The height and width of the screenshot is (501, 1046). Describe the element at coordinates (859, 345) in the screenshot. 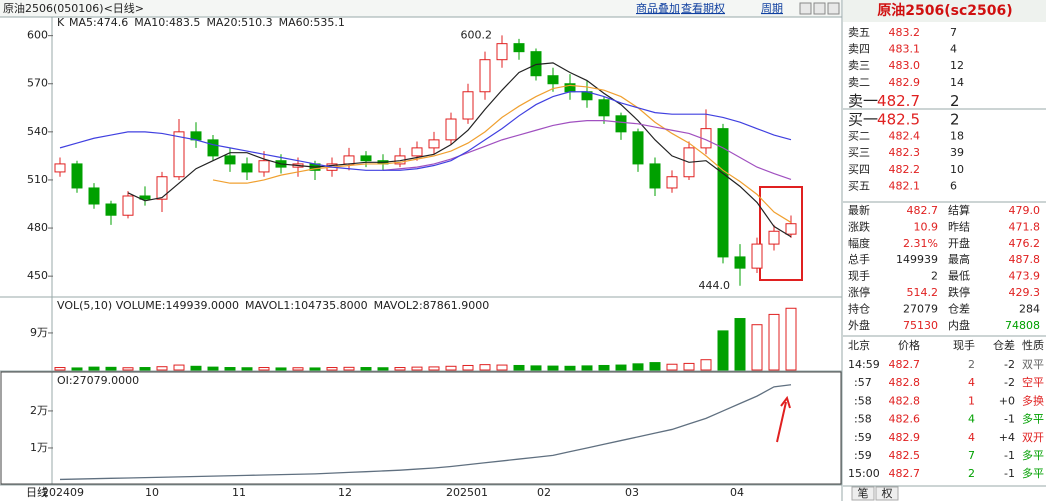

I see `tick-header: 北京` at that location.